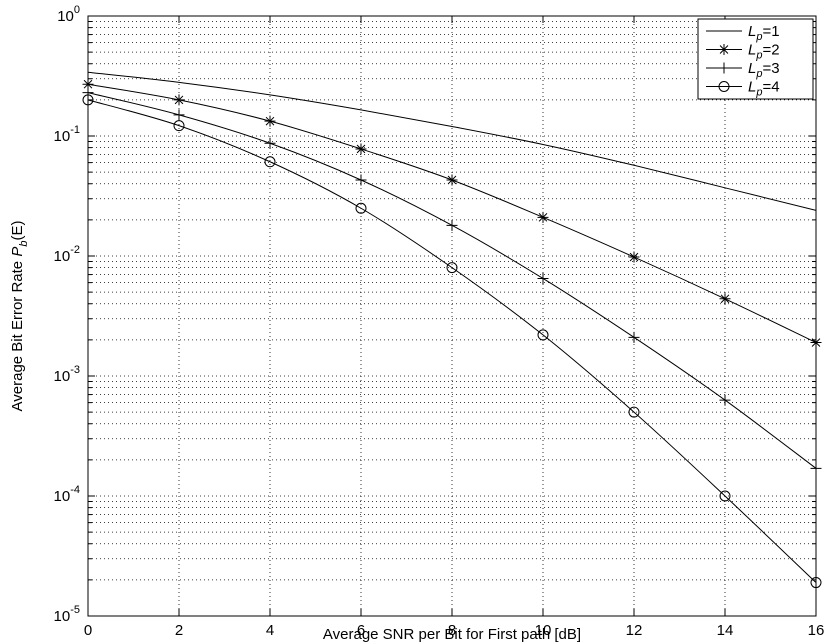  Describe the element at coordinates (743, 52) in the screenshot. I see `legend-entry: Lp=2` at that location.